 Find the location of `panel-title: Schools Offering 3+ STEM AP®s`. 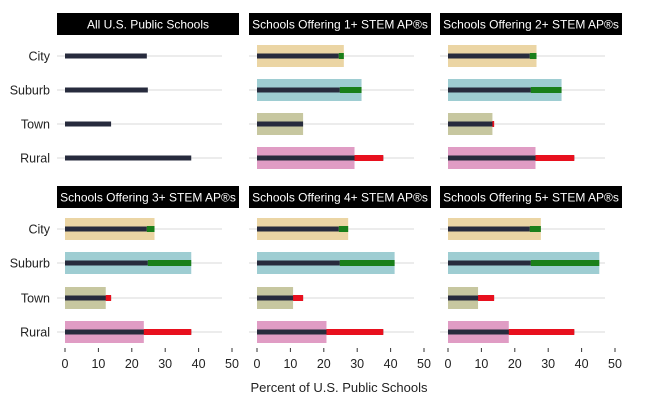

panel-title: Schools Offering 3+ STEM AP®s is located at coordinates (148, 198).